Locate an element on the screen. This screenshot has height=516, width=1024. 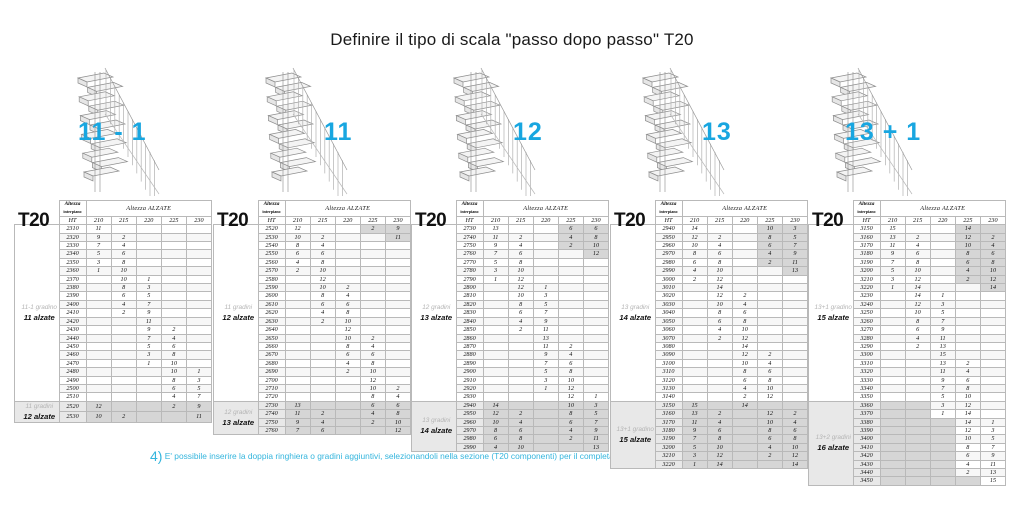
table-row: 3040 8 6 is located at coordinates (710, 313).